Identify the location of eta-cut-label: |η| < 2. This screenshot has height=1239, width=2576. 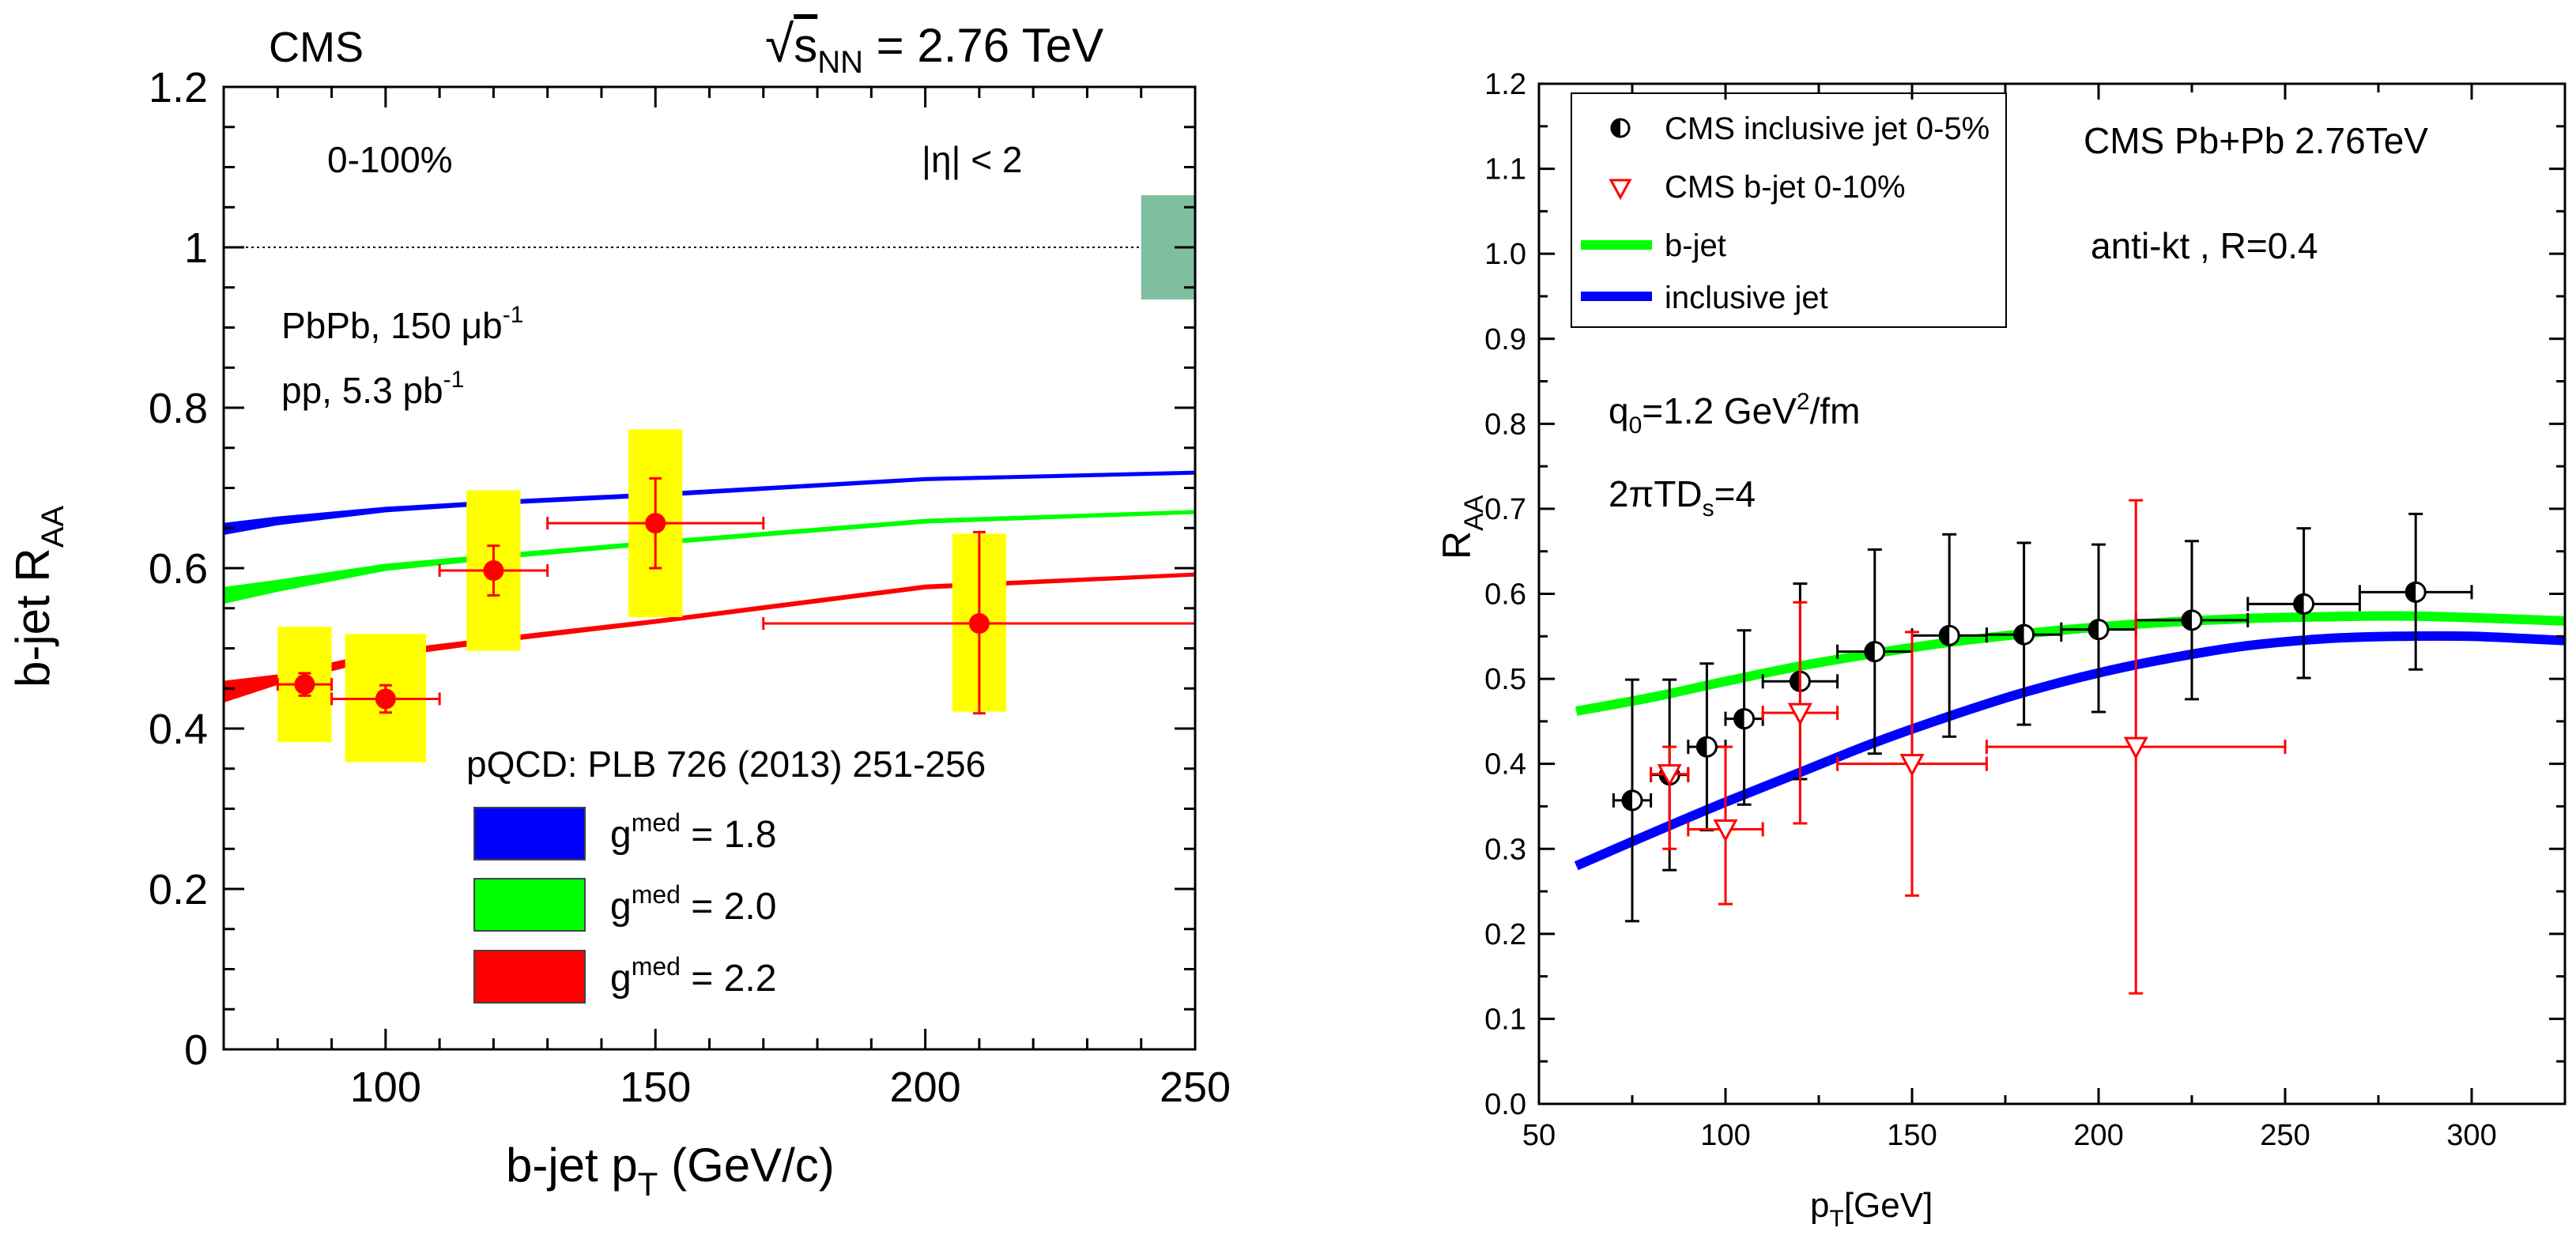
(973, 159).